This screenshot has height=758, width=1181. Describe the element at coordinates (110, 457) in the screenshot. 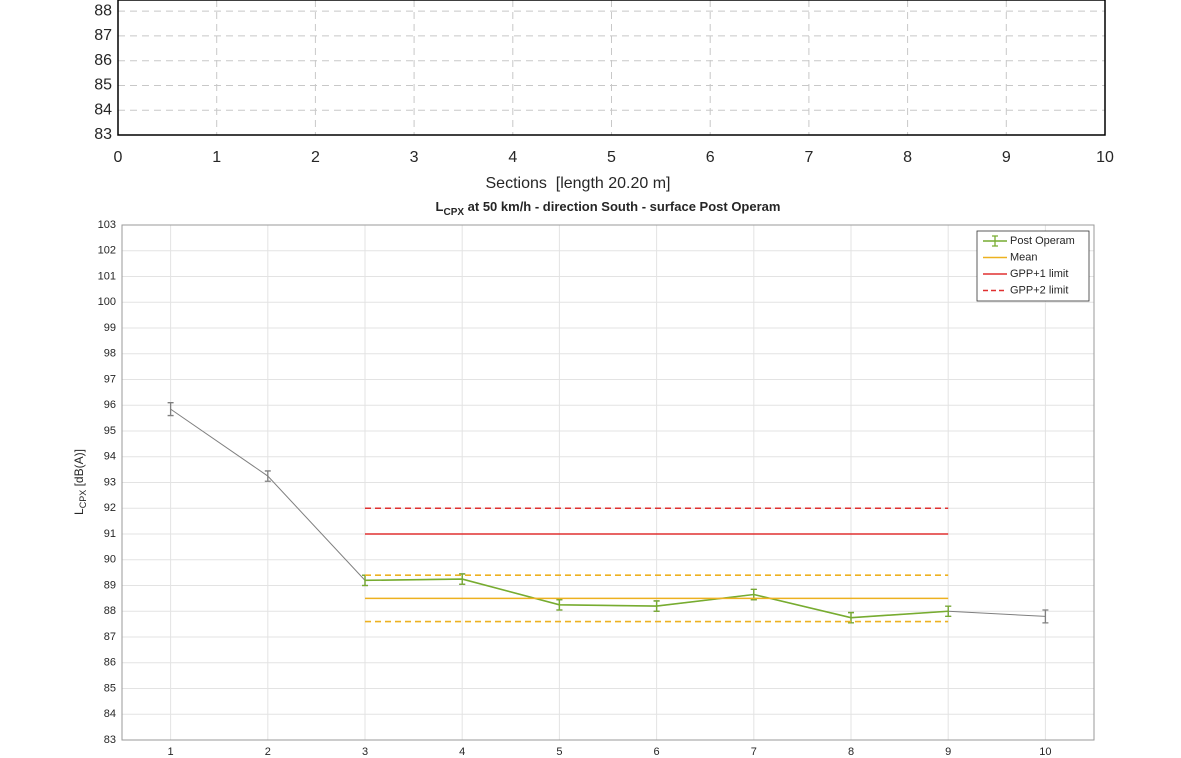

I see `y-tick-label: 94` at that location.